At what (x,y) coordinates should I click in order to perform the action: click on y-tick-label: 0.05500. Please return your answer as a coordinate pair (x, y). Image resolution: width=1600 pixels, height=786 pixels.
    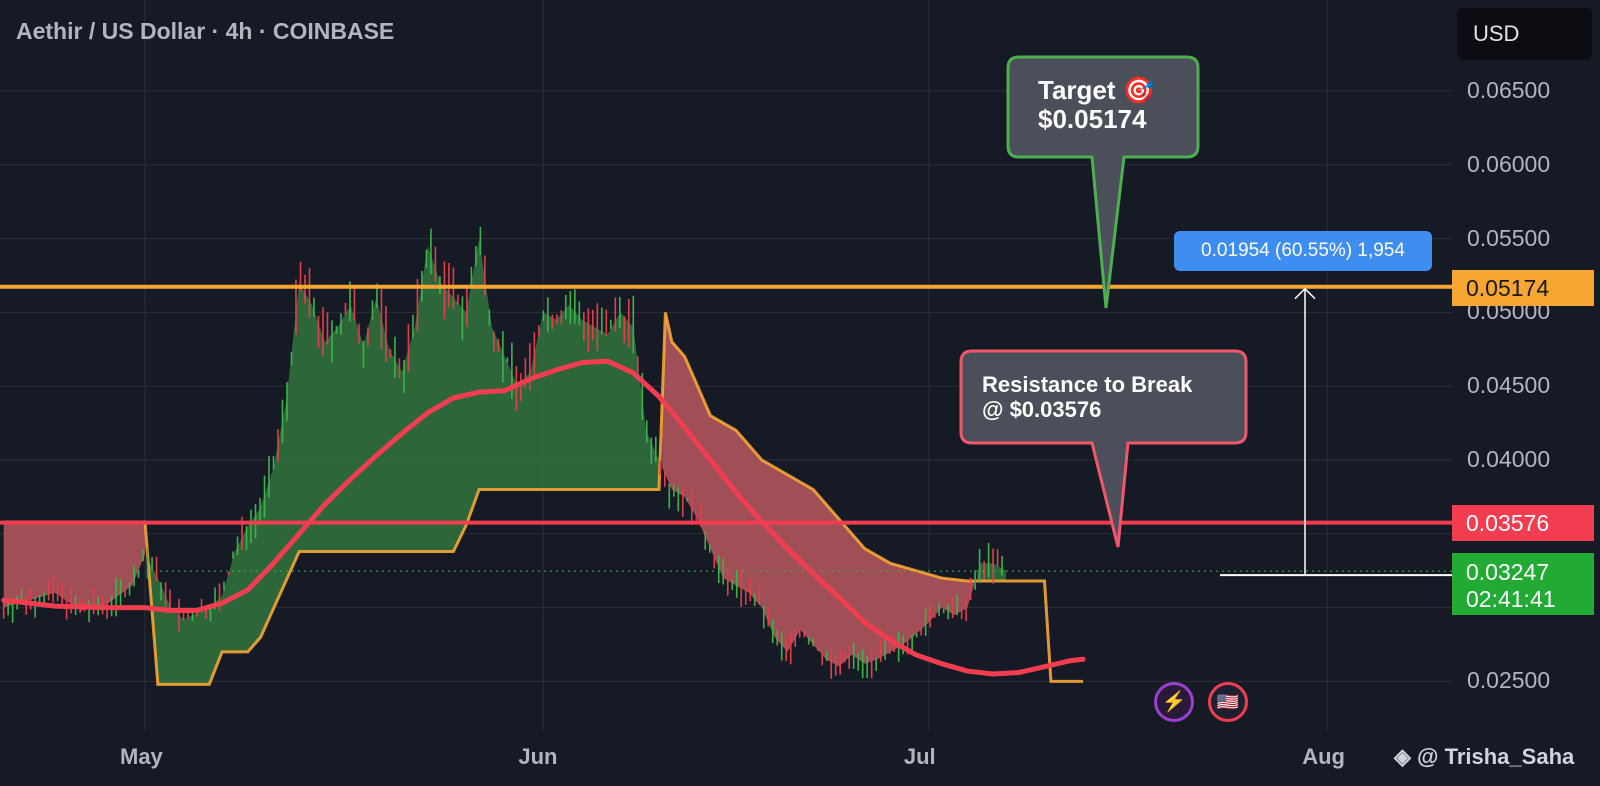
    Looking at the image, I should click on (1509, 237).